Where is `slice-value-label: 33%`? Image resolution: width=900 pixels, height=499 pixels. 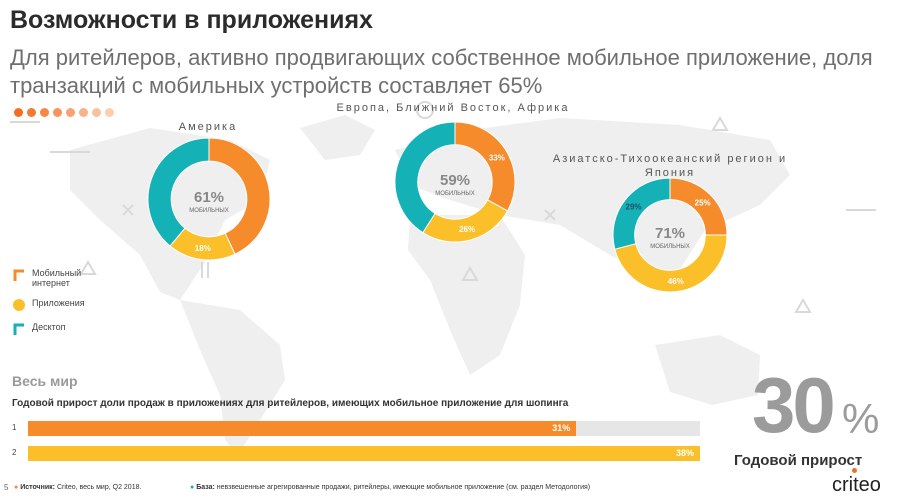
slice-value-label: 33% is located at coordinates (497, 157).